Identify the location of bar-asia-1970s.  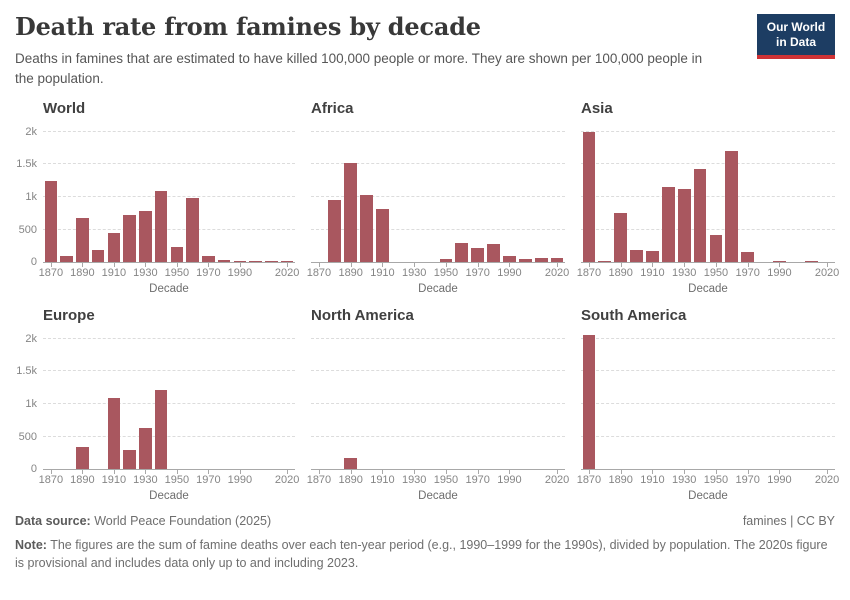
(748, 257).